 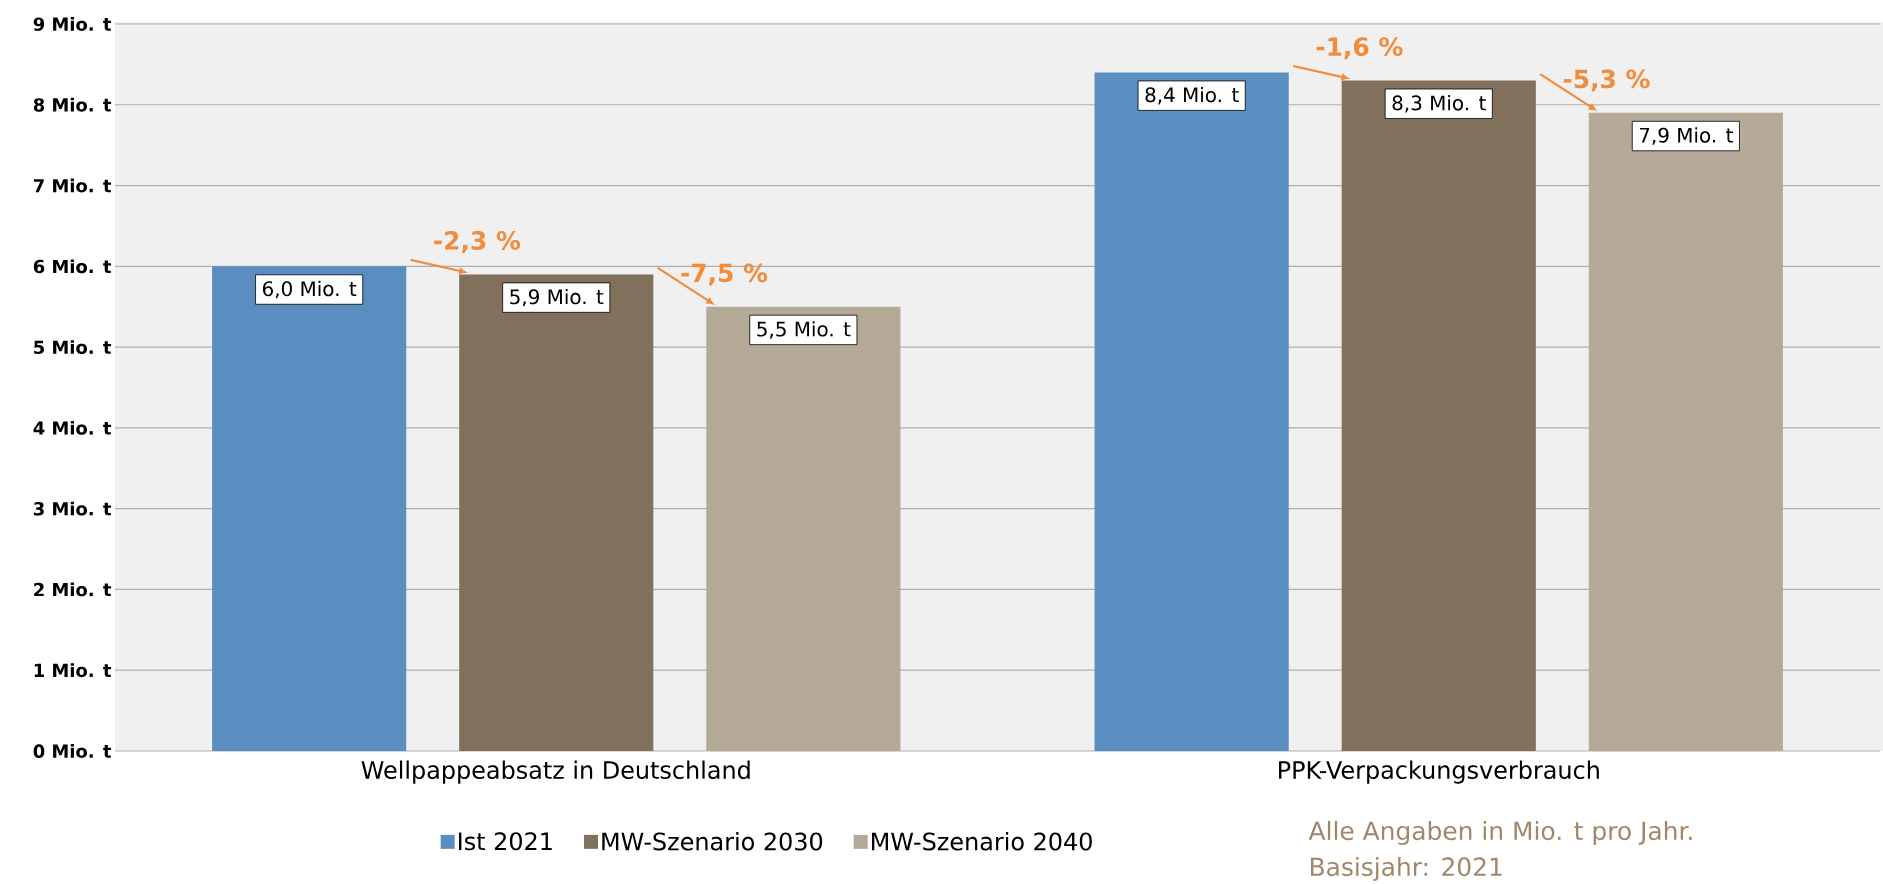 What do you see at coordinates (1406, 868) in the screenshot?
I see `text: Basisjahr: 2021` at bounding box center [1406, 868].